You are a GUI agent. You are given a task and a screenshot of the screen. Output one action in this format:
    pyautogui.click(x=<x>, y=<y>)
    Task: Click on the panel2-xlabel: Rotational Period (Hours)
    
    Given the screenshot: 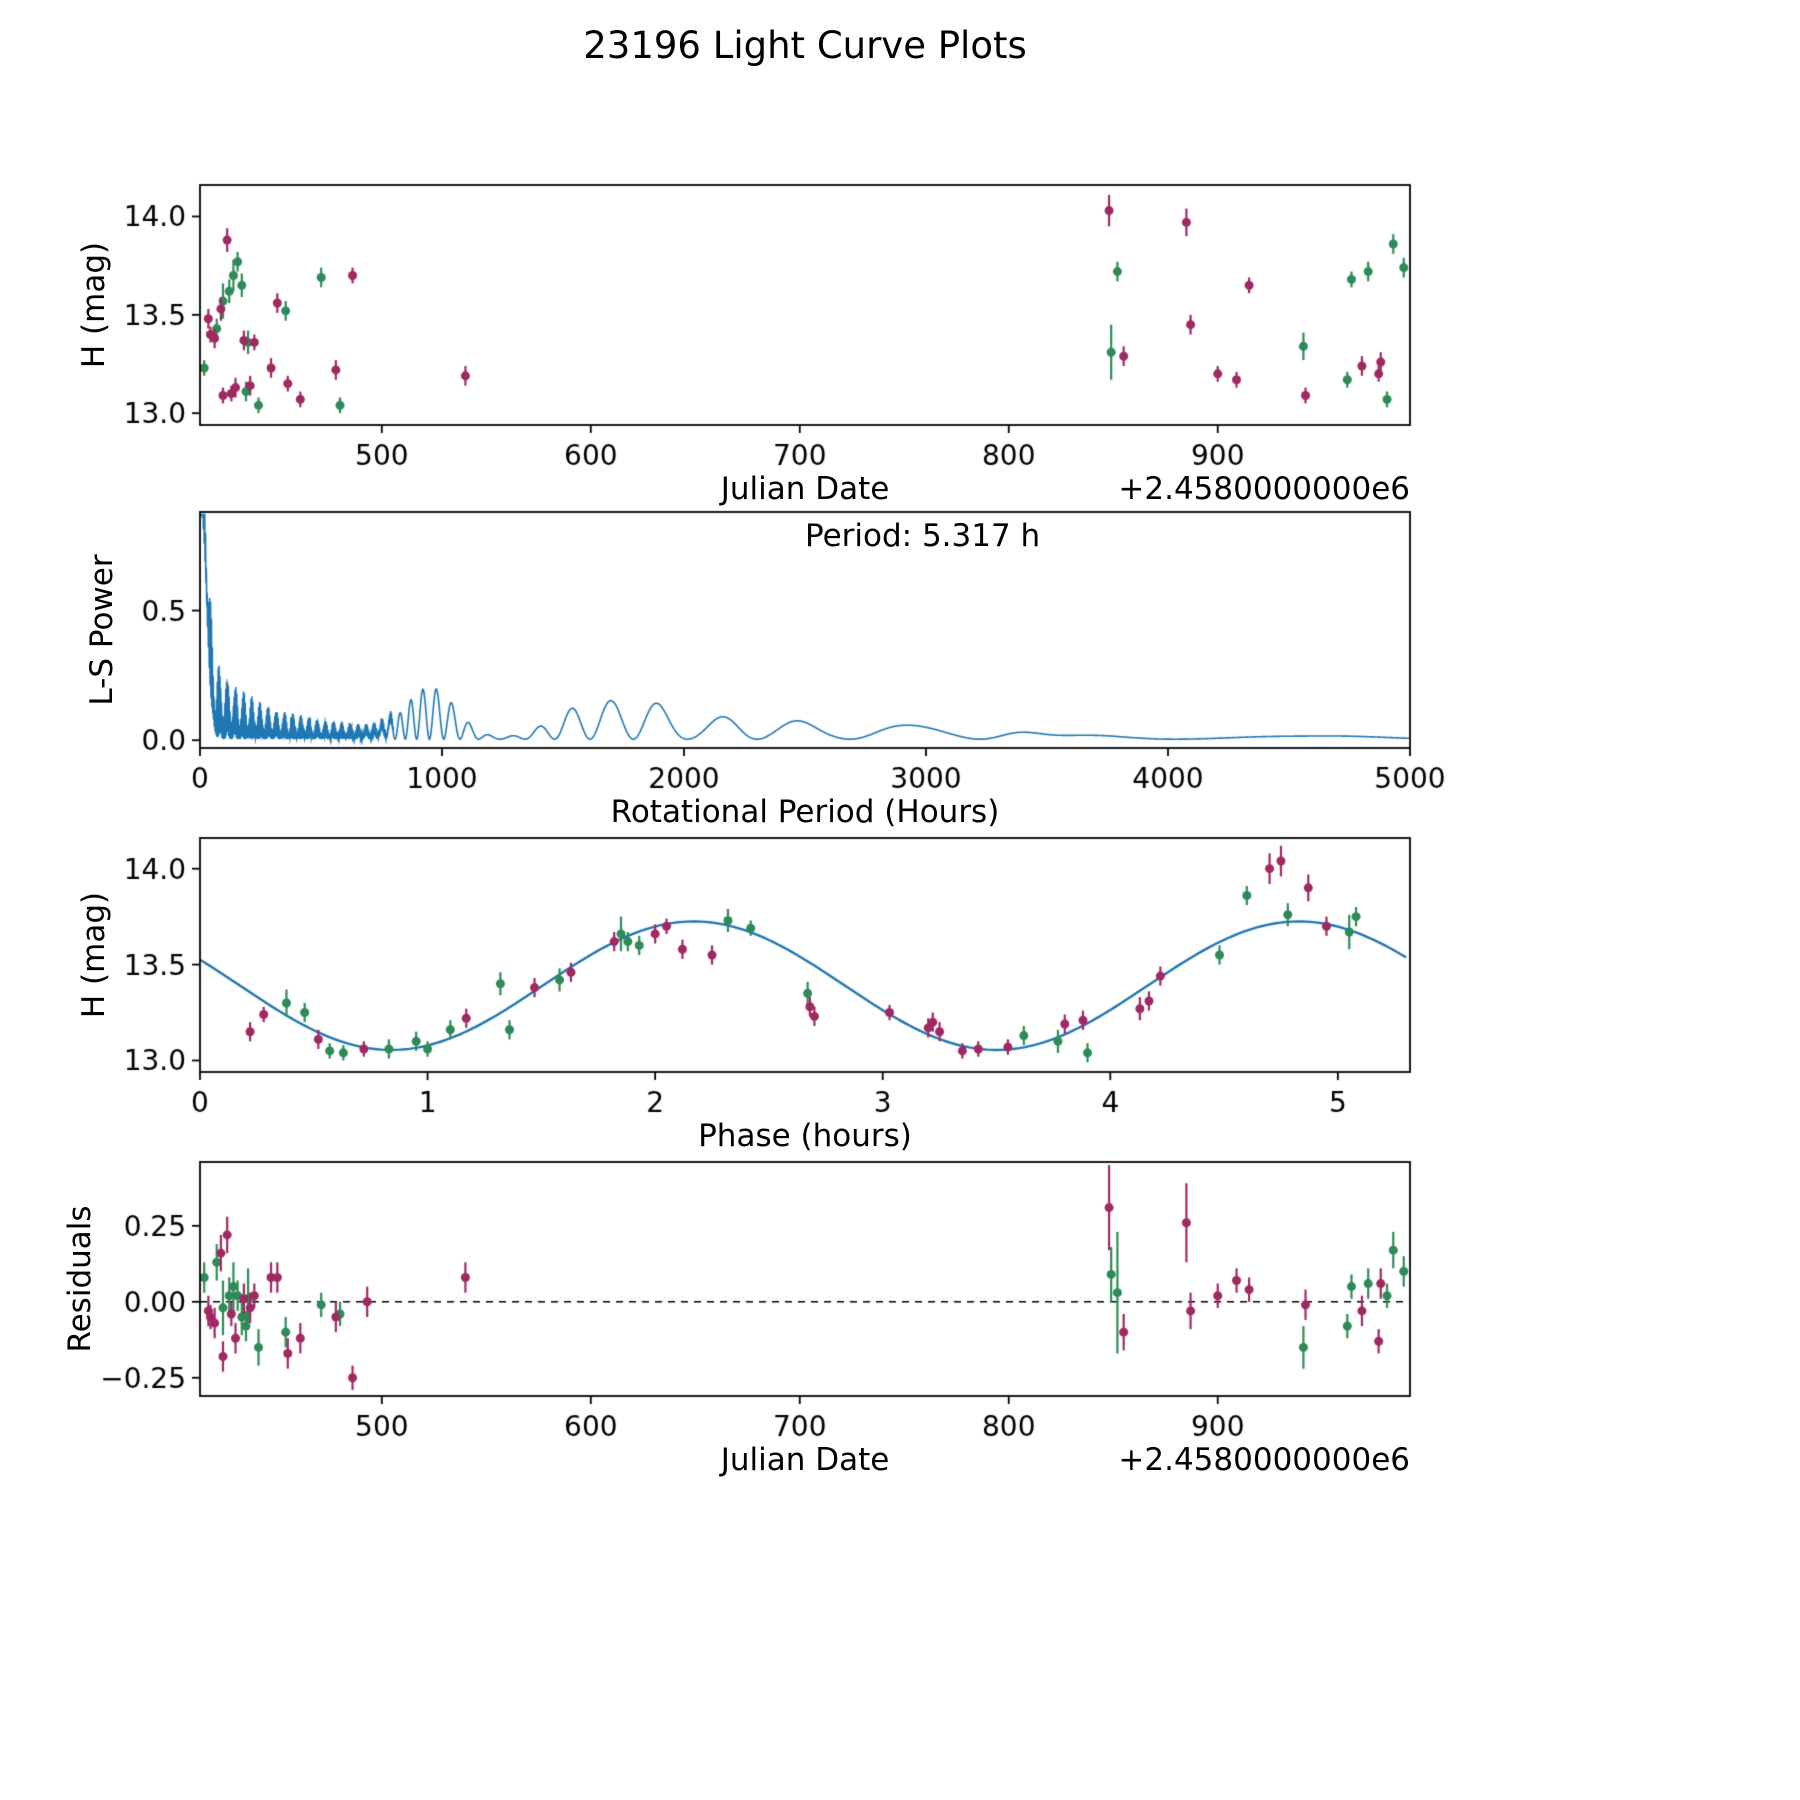 What is the action you would take?
    pyautogui.click(x=805, y=812)
    